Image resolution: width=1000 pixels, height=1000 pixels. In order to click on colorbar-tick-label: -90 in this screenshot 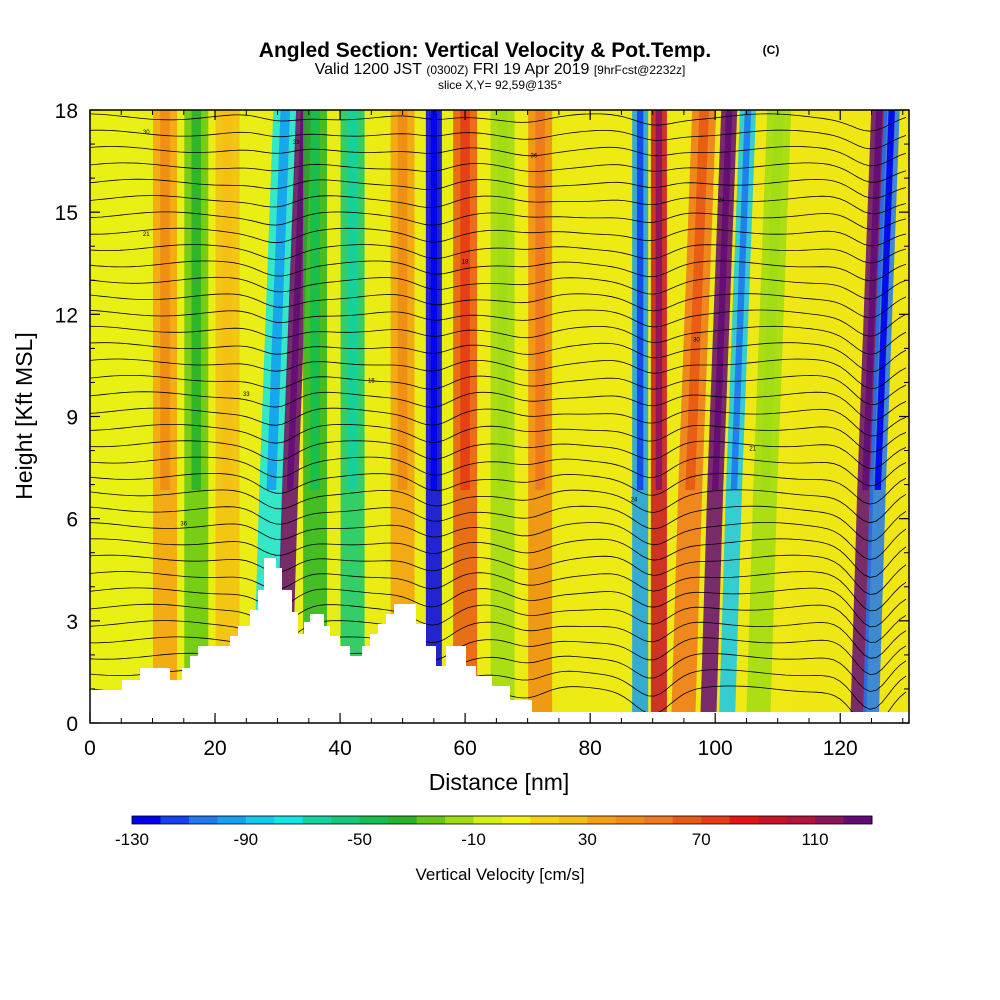, I will do `click(246, 839)`.